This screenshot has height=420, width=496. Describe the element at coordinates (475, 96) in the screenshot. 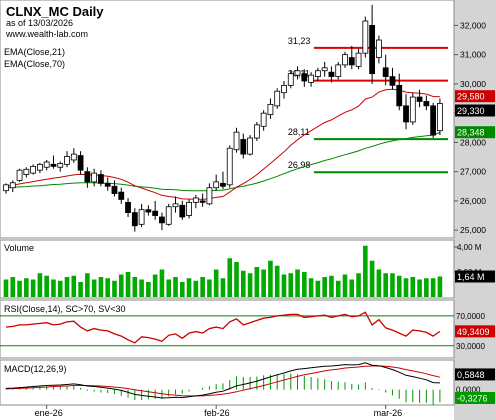

I see `last-ema21-badge` at that location.